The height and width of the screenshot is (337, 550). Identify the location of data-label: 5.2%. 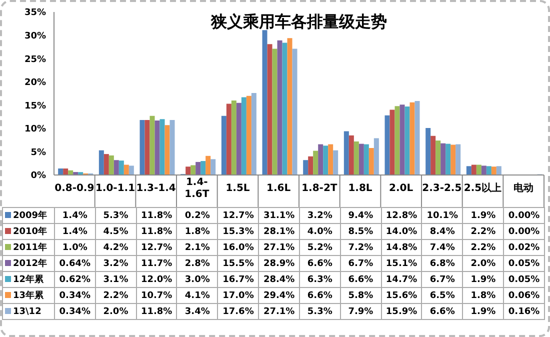
(319, 248).